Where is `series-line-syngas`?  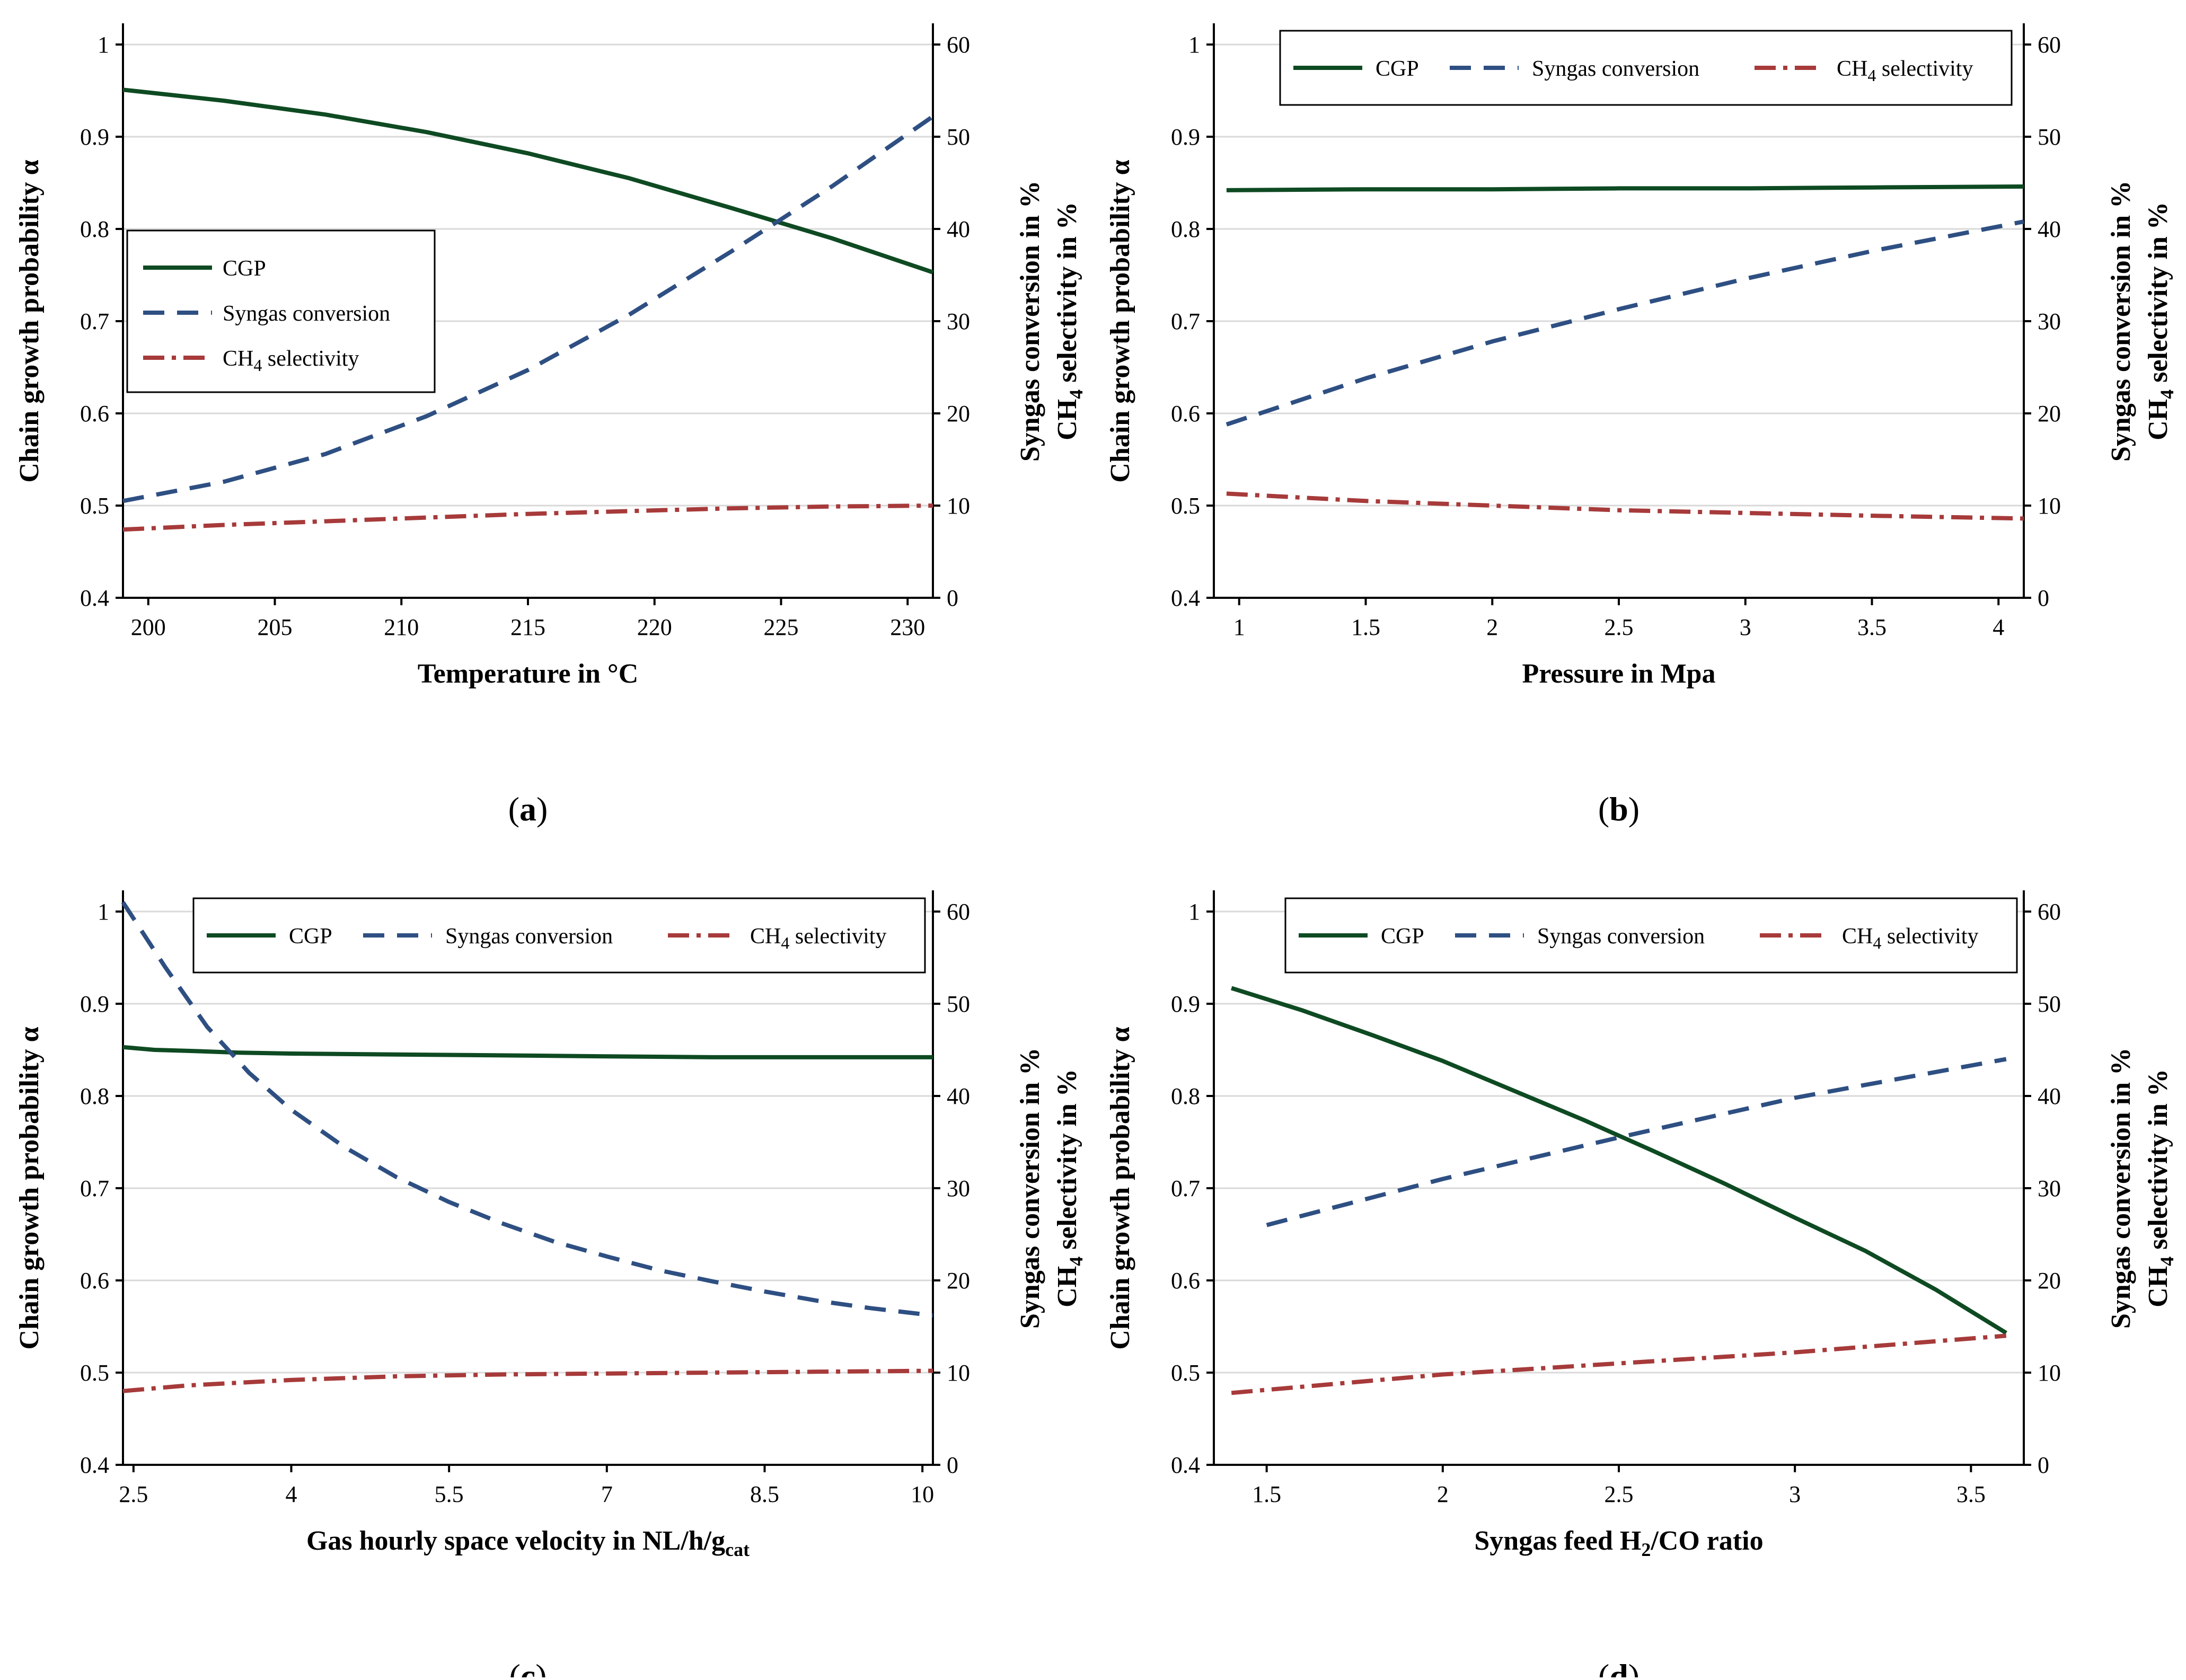
series-line-syngas is located at coordinates (1625, 323).